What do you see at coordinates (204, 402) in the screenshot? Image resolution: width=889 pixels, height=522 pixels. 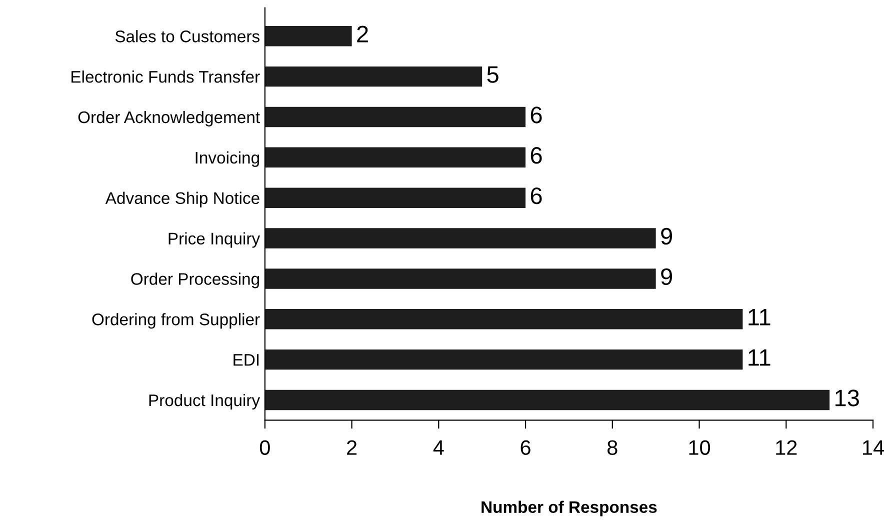 I see `y-tick-label: Product Inquiry` at bounding box center [204, 402].